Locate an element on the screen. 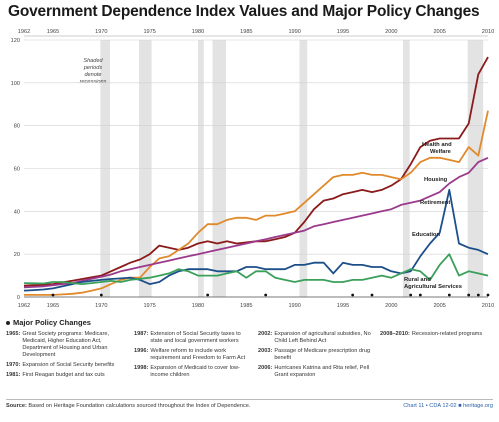 Image resolution: width=499 pixels, height=422 pixels. x-tick-label-top: 1965 is located at coordinates (53, 32).